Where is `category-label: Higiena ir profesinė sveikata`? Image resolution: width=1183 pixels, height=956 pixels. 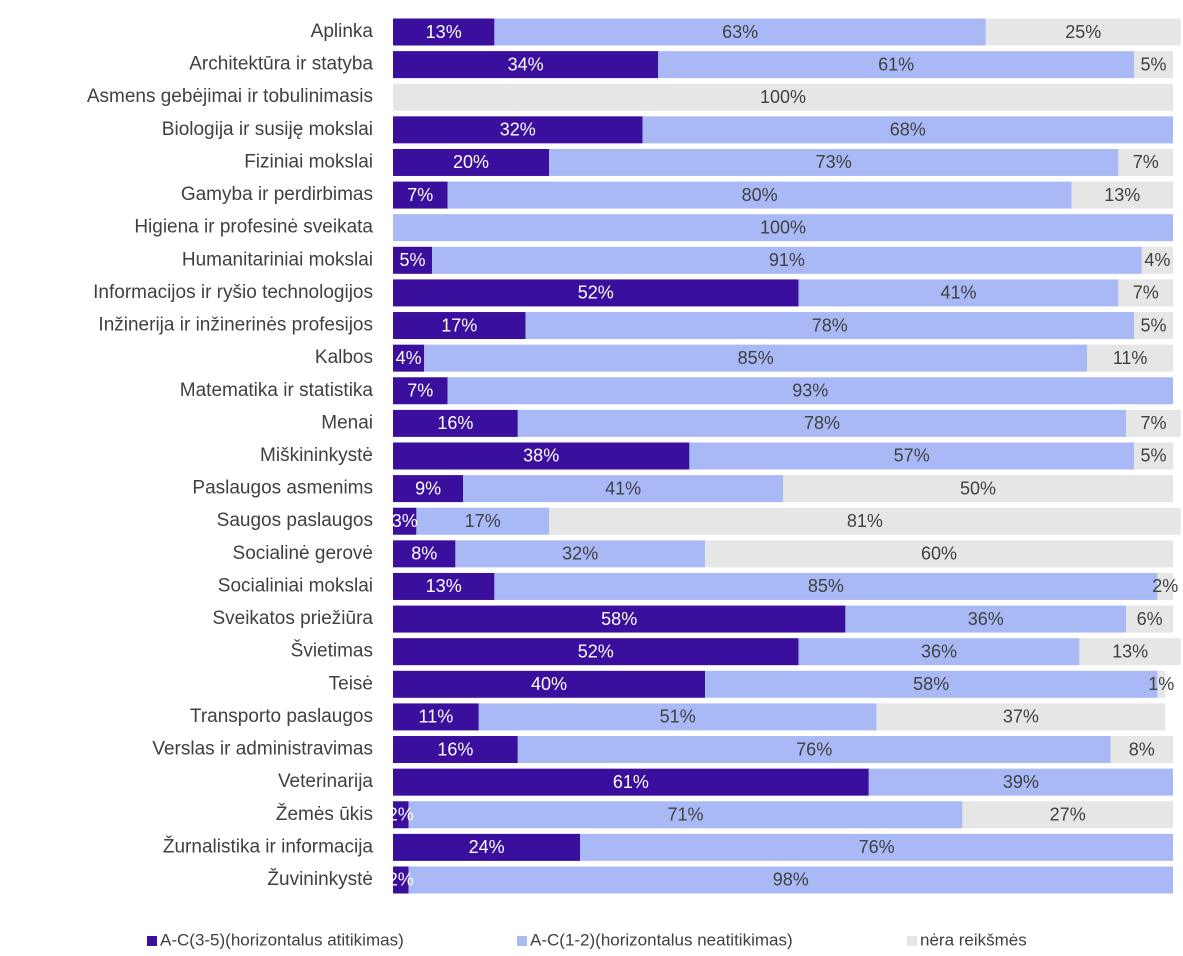
category-label: Higiena ir profesinė sveikata is located at coordinates (253, 227).